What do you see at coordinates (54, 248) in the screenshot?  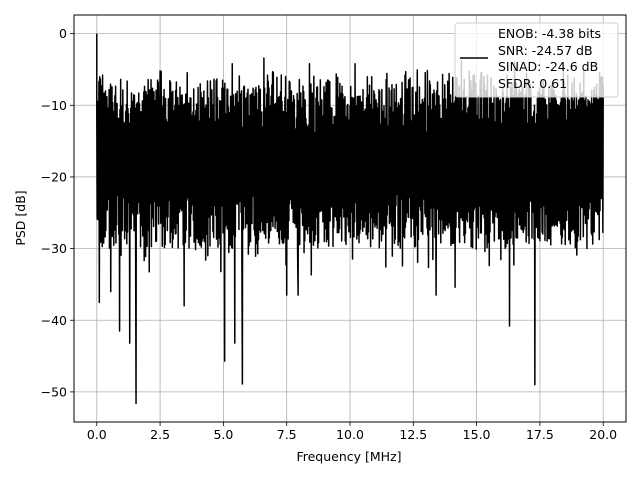 I see `y-tick-label: −30` at bounding box center [54, 248].